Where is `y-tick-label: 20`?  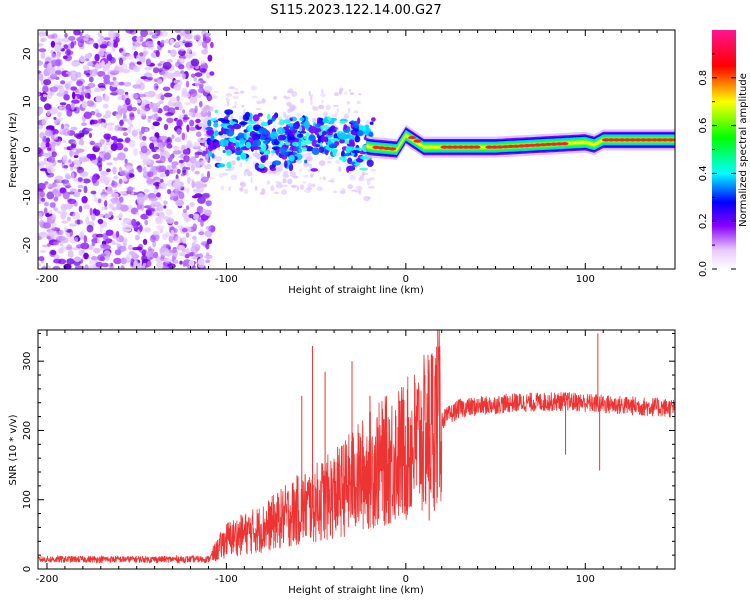 y-tick-label: 20 is located at coordinates (27, 54).